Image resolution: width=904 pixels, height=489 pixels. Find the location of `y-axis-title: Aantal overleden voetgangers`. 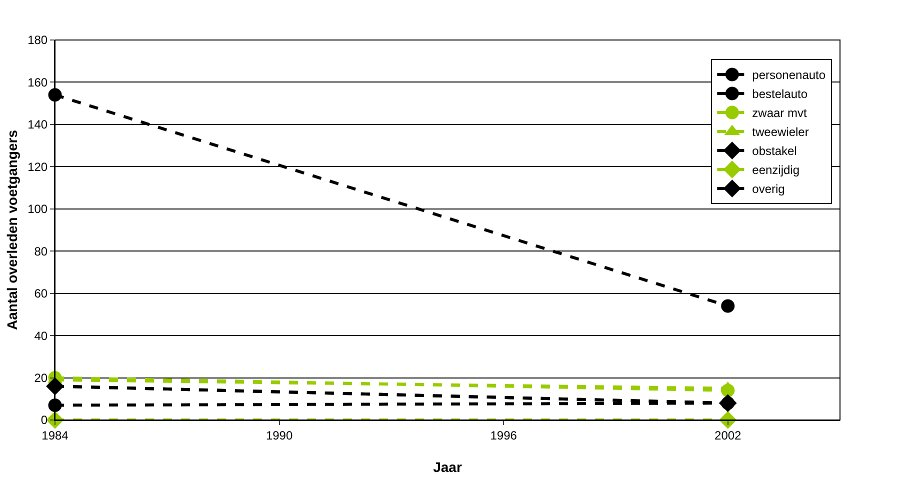

y-axis-title: Aantal overleden voetgangers is located at coordinates (12, 230).